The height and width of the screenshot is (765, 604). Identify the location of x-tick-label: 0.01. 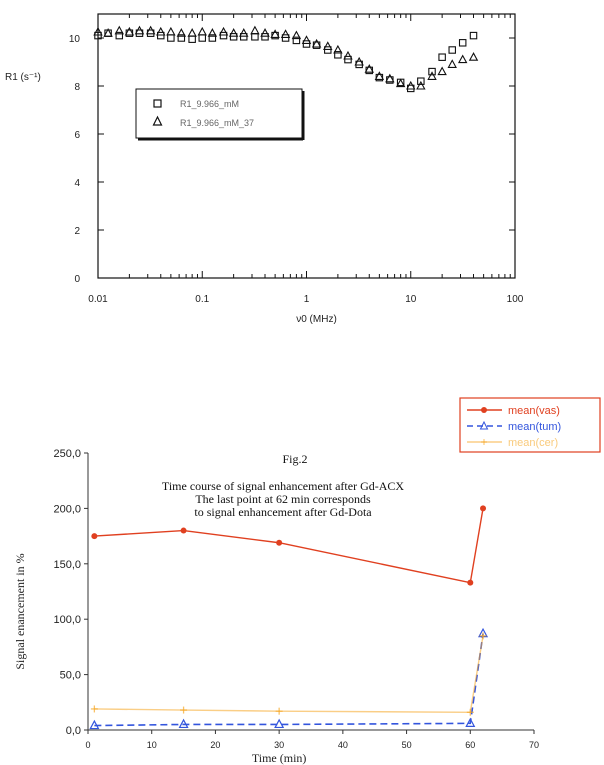
(98, 299).